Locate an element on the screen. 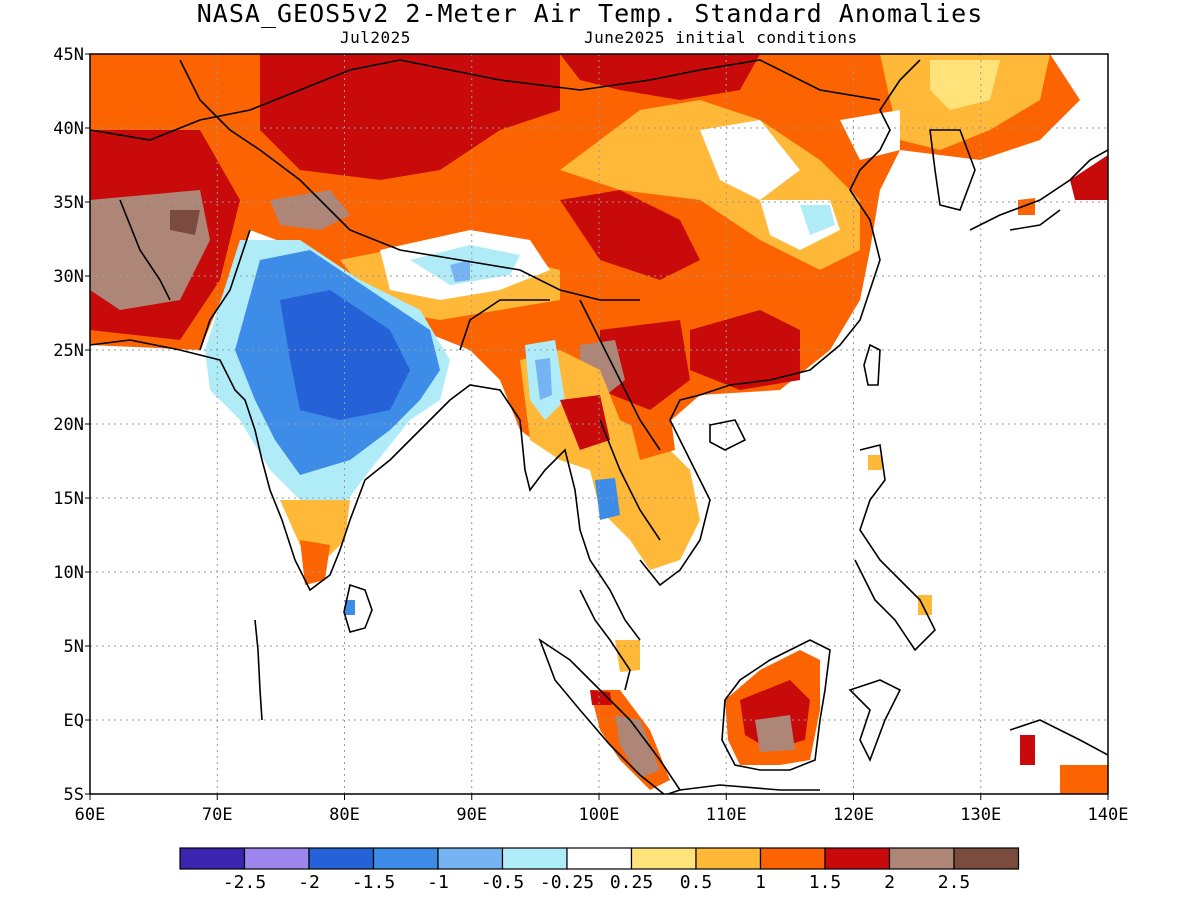  colorbar-label: -1 is located at coordinates (438, 882).